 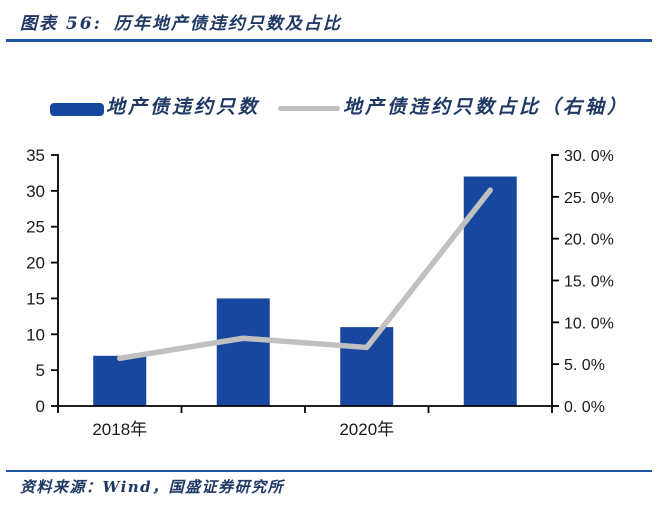 I want to click on right-axis-tick-label: 0. 0%, so click(x=584, y=407).